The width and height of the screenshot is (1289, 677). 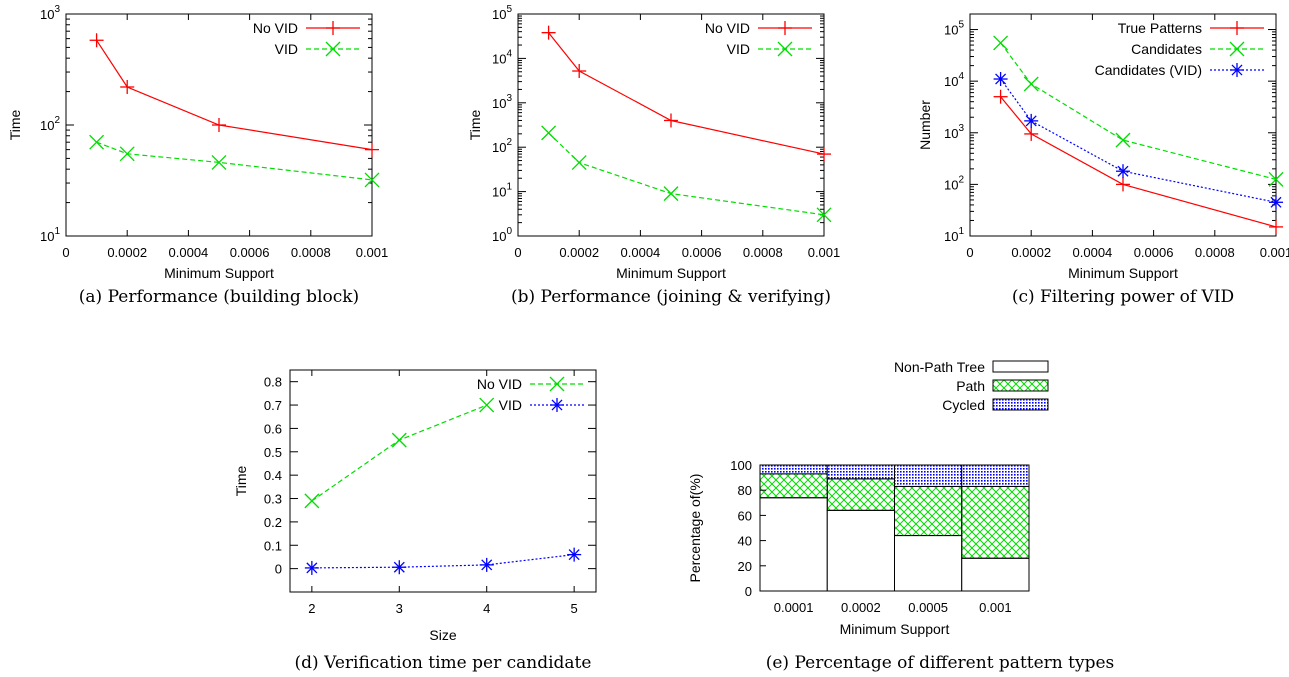 I want to click on y-tick-label: 0.5, so click(x=273, y=452).